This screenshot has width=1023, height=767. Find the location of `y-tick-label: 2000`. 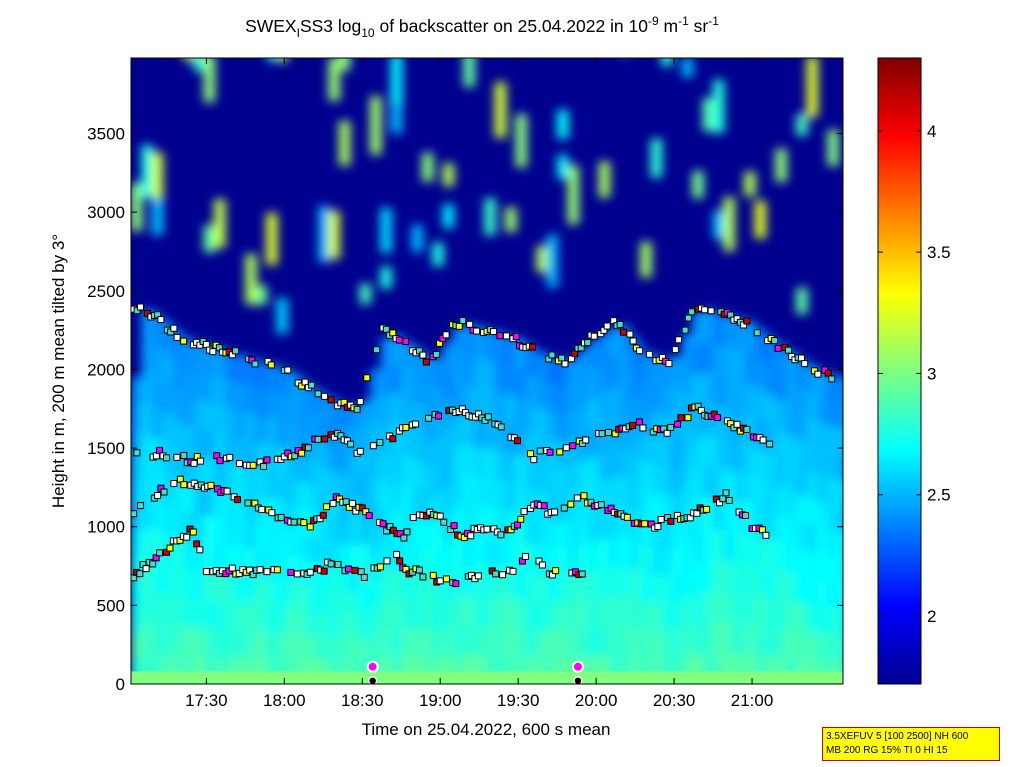

y-tick-label: 2000 is located at coordinates (106, 369).